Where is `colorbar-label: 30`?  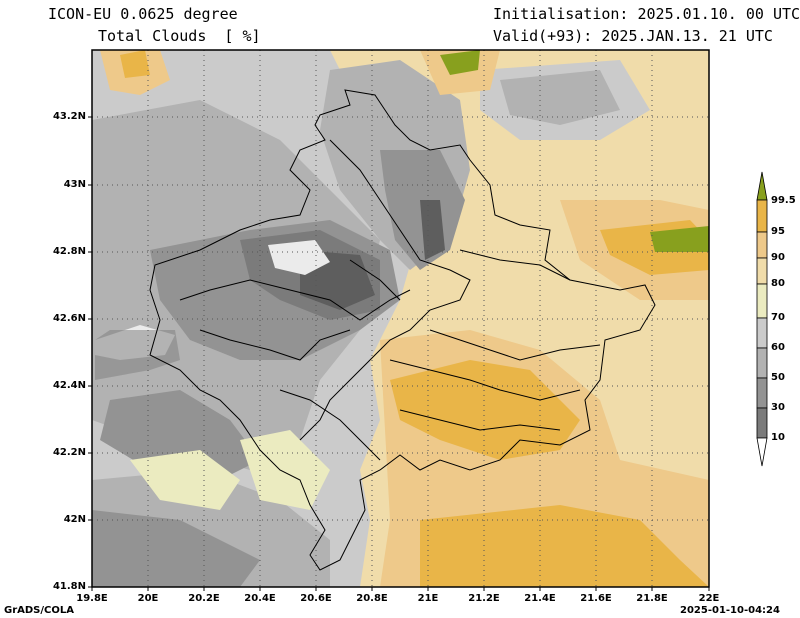
colorbar-label: 30 is located at coordinates (778, 407).